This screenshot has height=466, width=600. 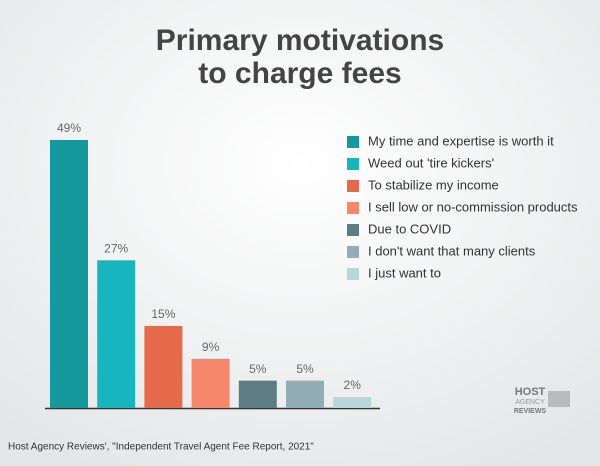 What do you see at coordinates (300, 40) in the screenshot?
I see `chart-title: Primary motivations` at bounding box center [300, 40].